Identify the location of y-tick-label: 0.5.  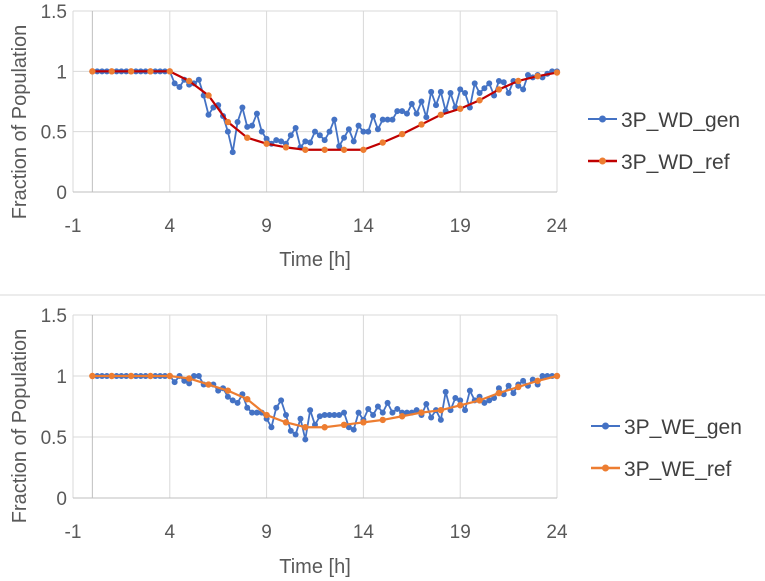
(54, 438).